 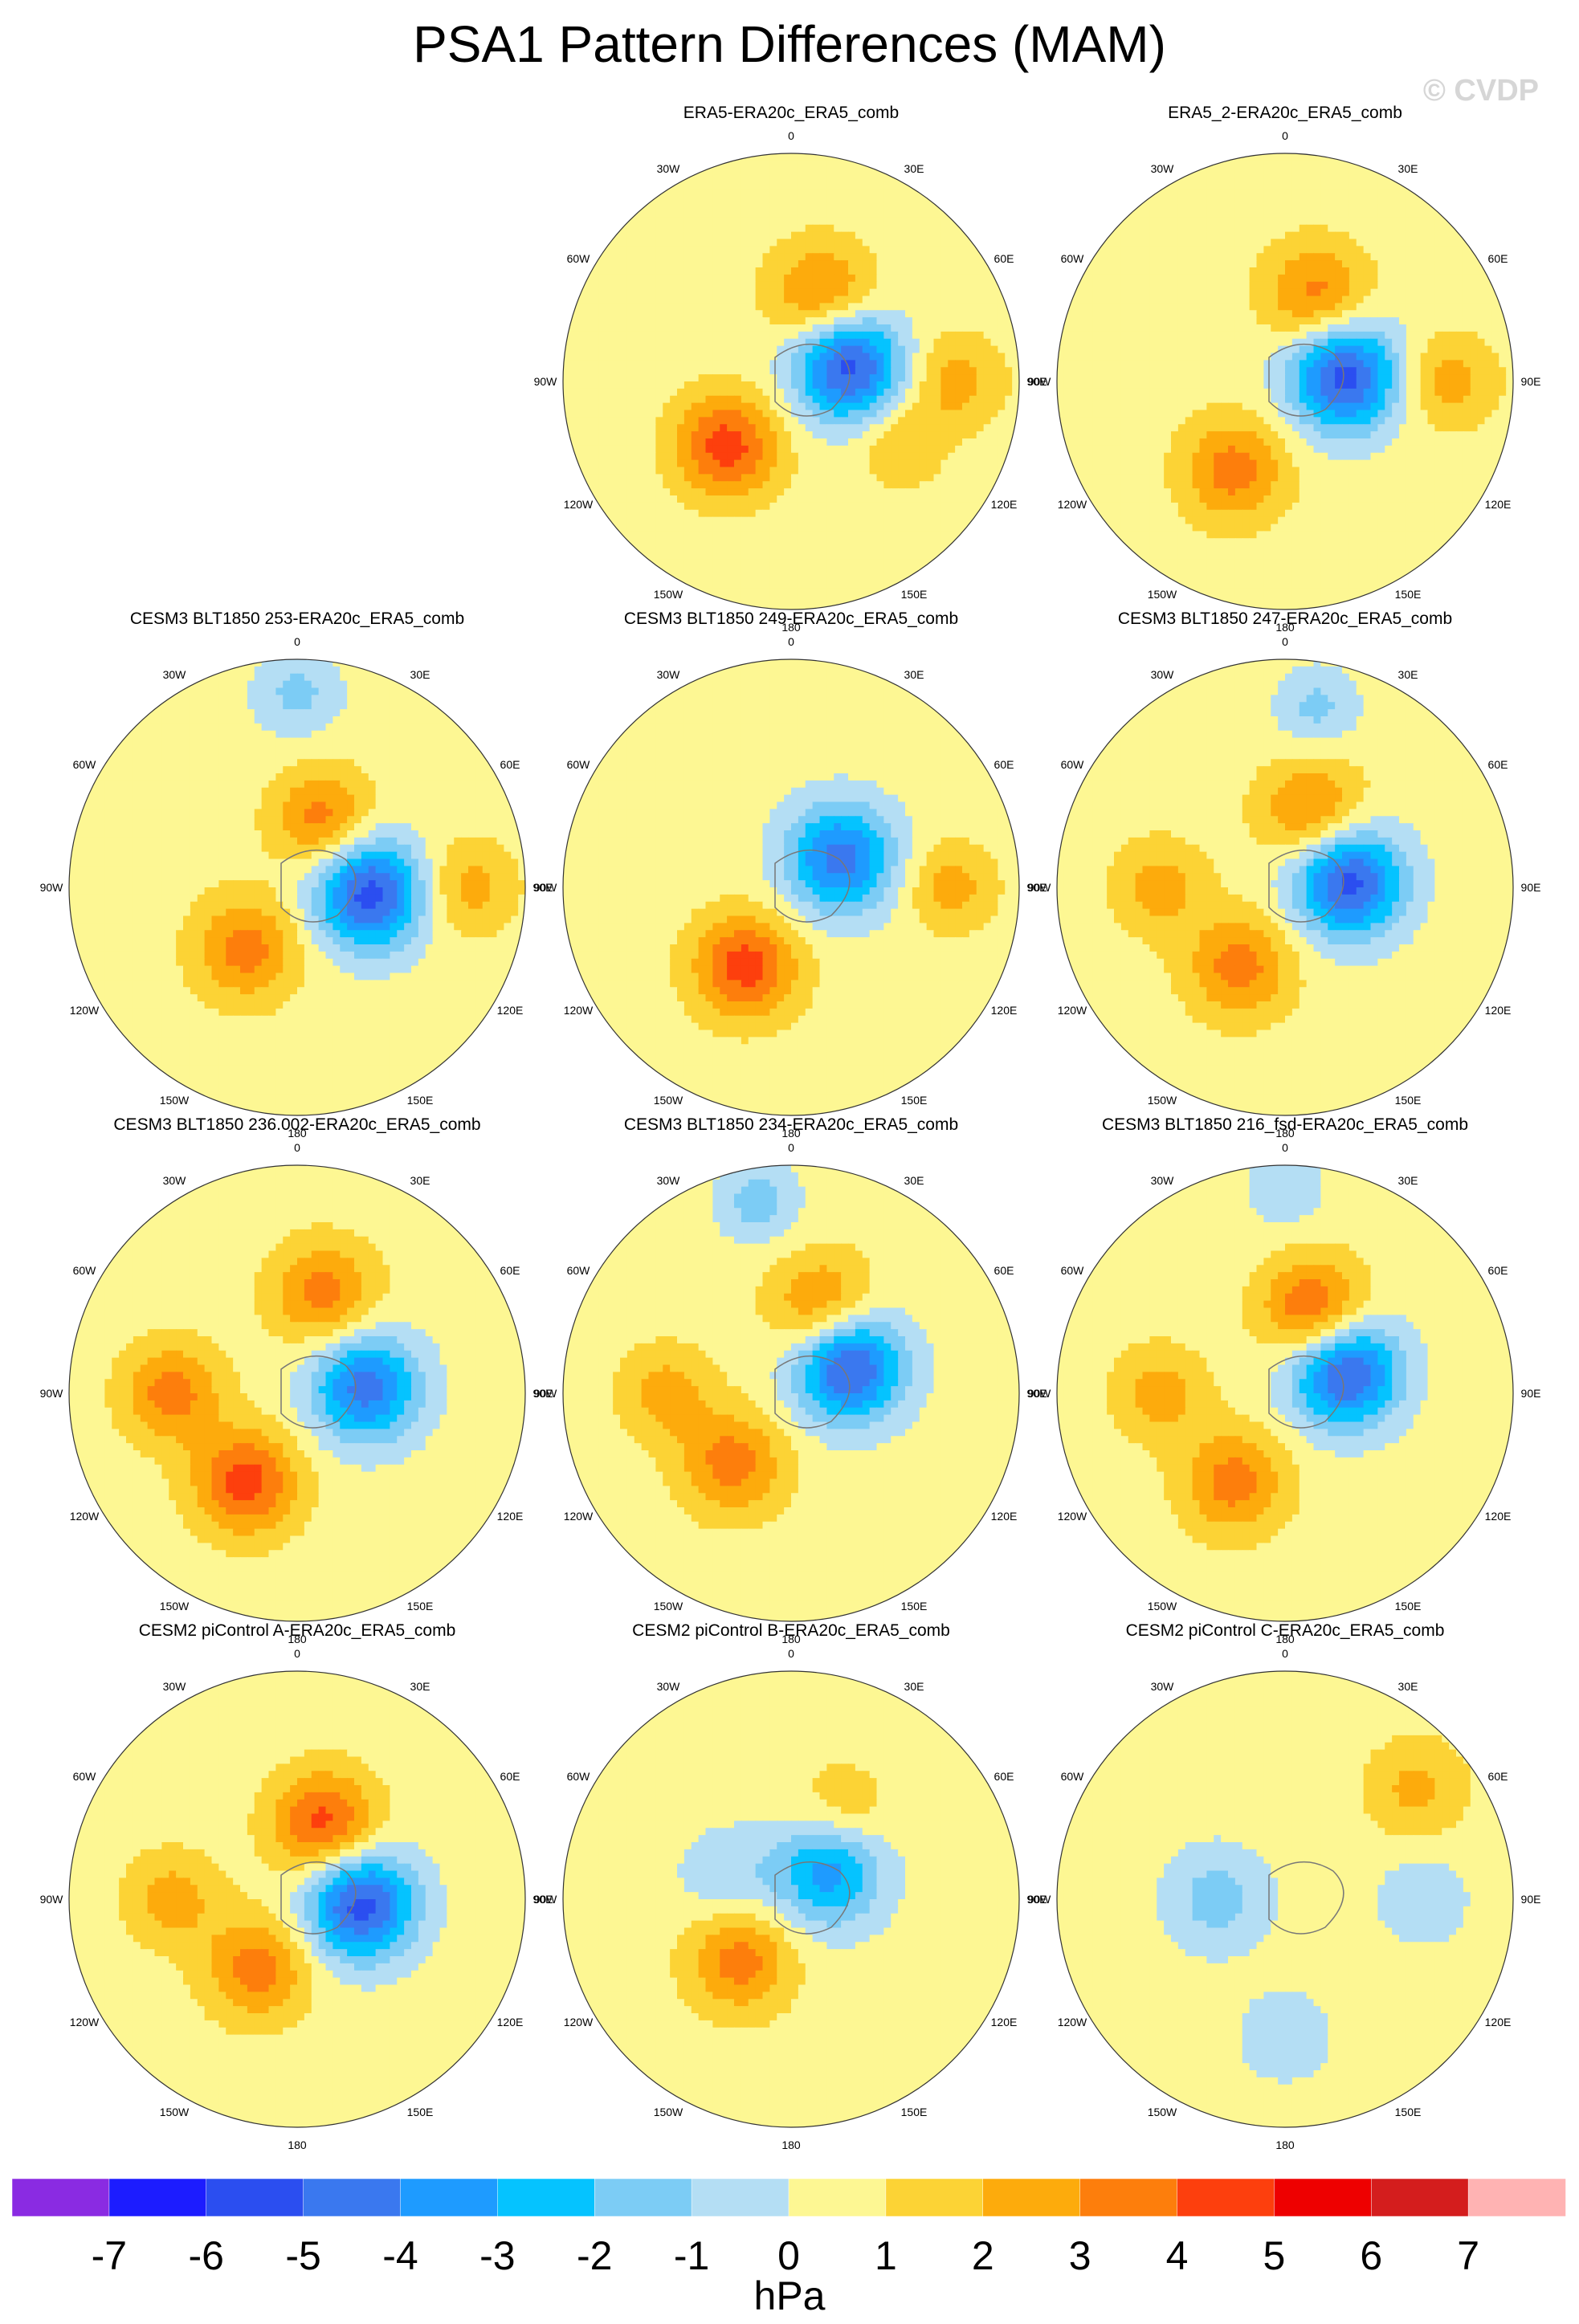 I want to click on colorbar-tick-label: -2, so click(x=594, y=2256).